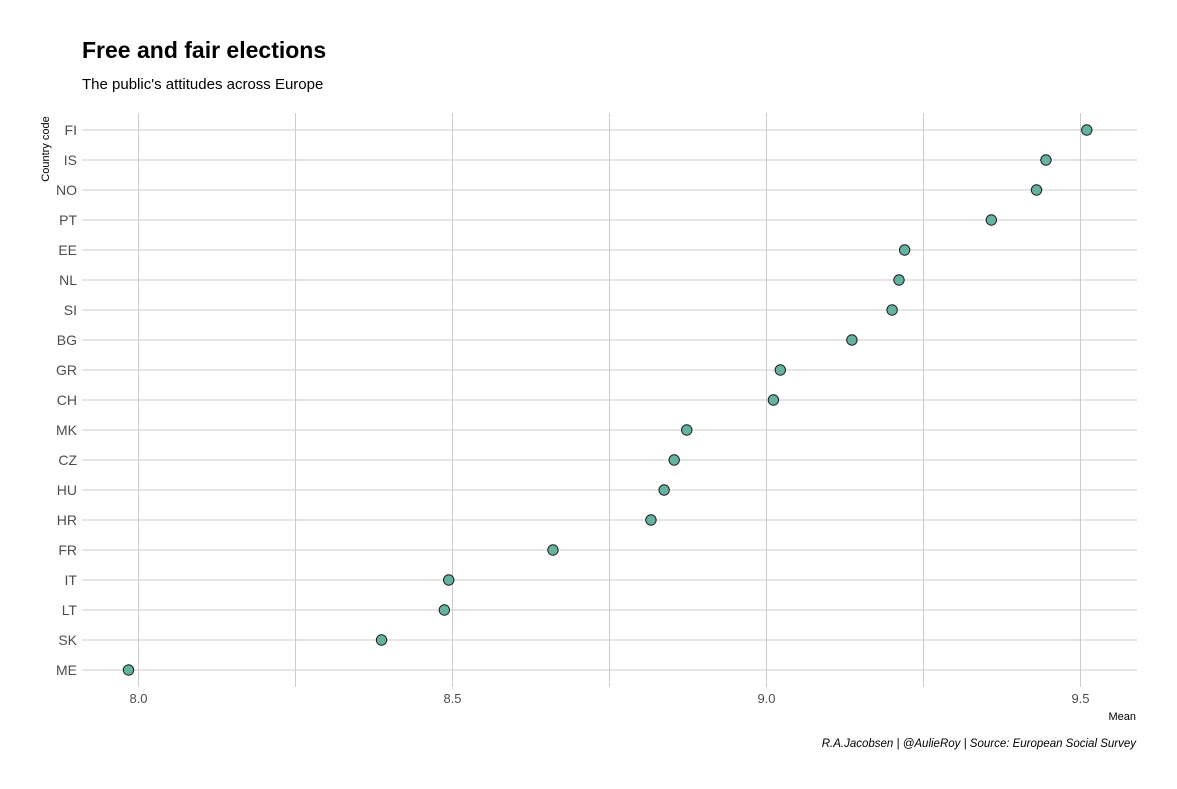  I want to click on y-axis-labels: FI IS NO PT EE NL SI BG GR CH MK CZ HU HR FR IT LT SK ME, so click(67, 400).